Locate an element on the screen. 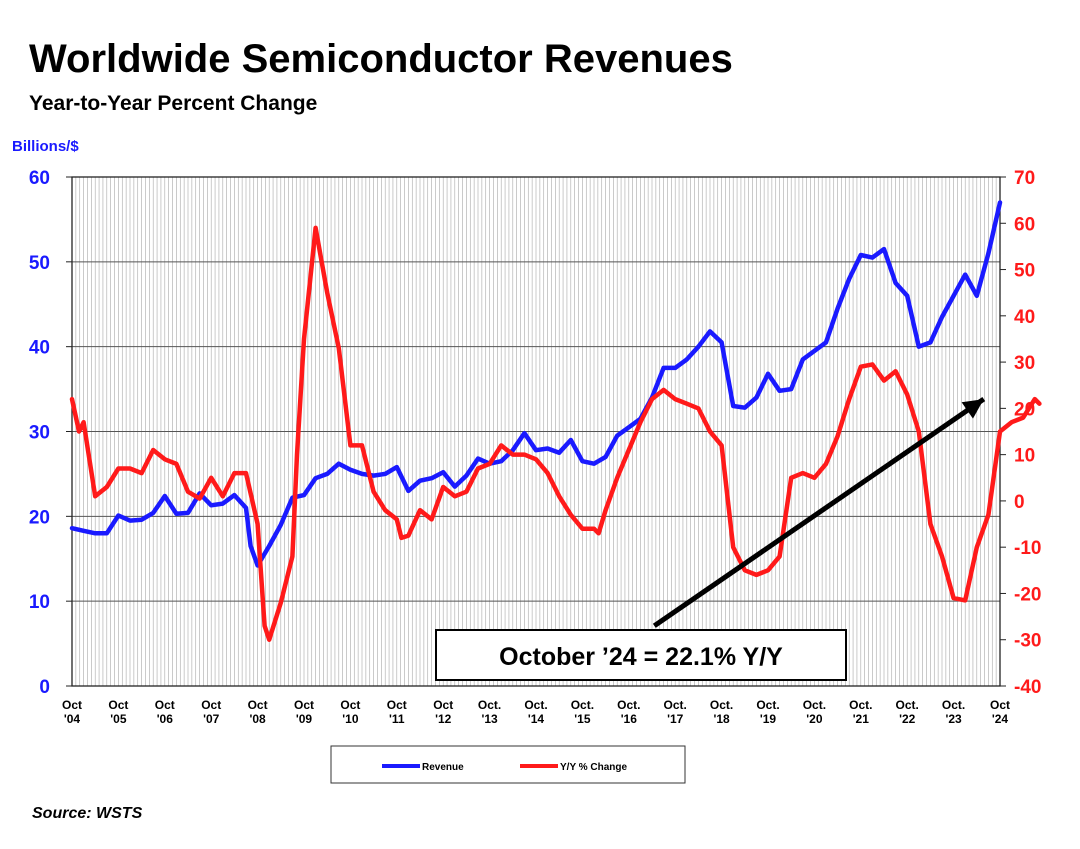 This screenshot has height=849, width=1080. right-tick-label: 40 is located at coordinates (1024, 317).